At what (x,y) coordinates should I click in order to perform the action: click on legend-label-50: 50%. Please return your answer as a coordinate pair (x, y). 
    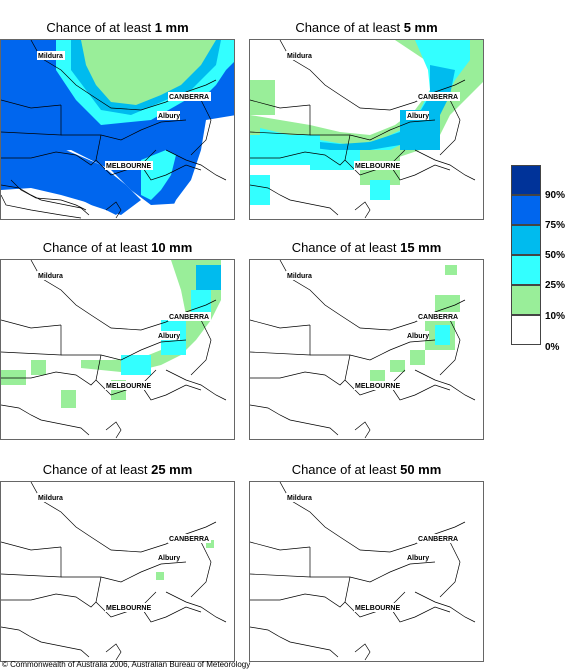
    Looking at the image, I should click on (555, 255).